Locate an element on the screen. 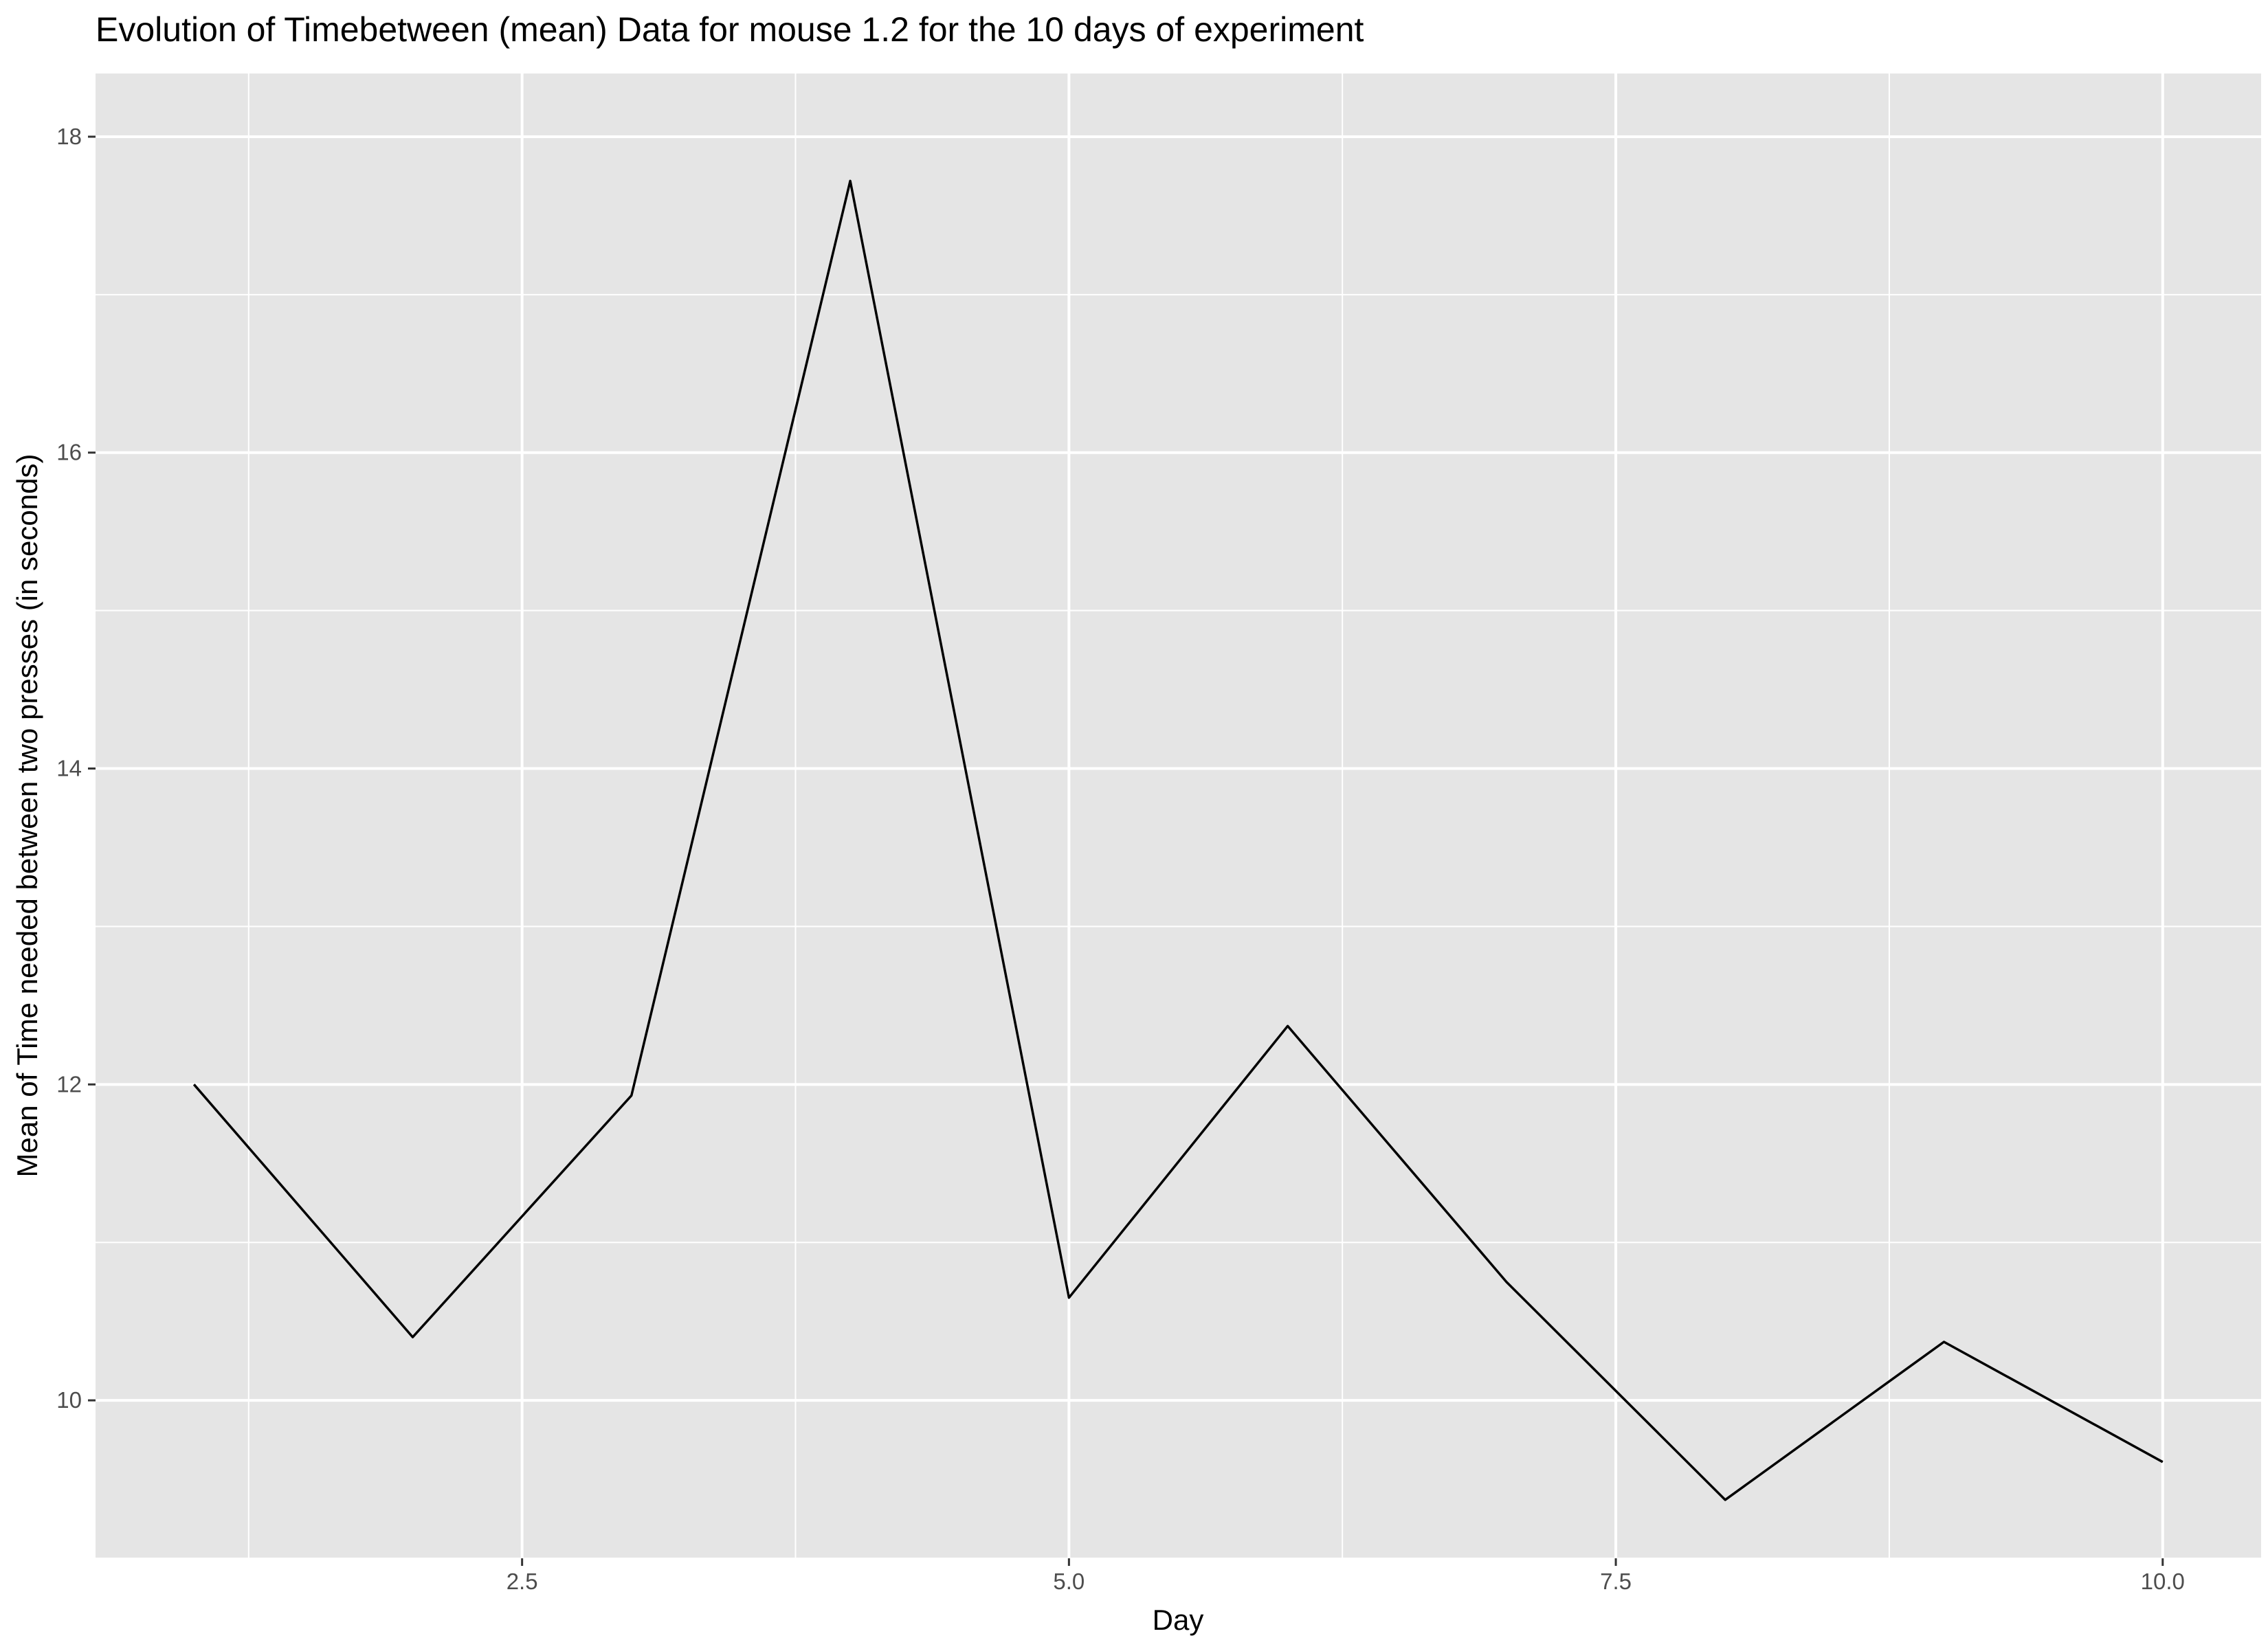 The image size is (2268, 1649). x-axis: 2.5 5.0 7.5 10.0 is located at coordinates (1346, 1576).